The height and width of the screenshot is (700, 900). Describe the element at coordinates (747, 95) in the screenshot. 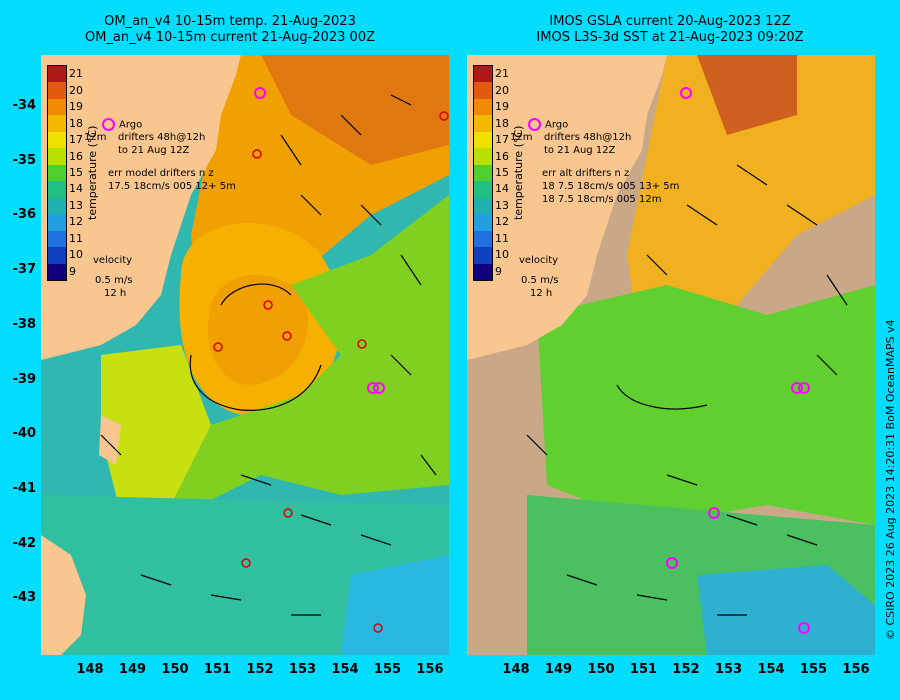

I see `sst-core-north` at that location.